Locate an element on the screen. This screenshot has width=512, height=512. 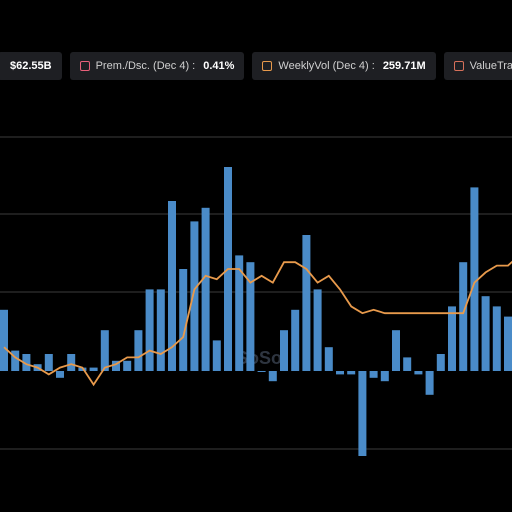
legend-chip-market-cap: $62.55B is located at coordinates (31, 66).